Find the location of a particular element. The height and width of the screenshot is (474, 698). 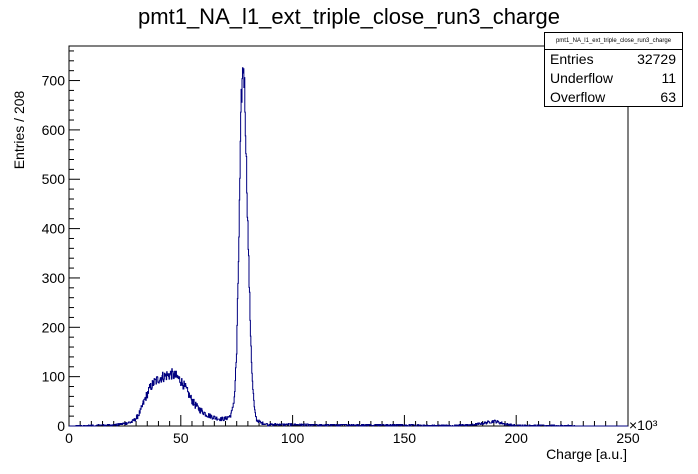

y-tick-label: 0 is located at coordinates (61, 426).